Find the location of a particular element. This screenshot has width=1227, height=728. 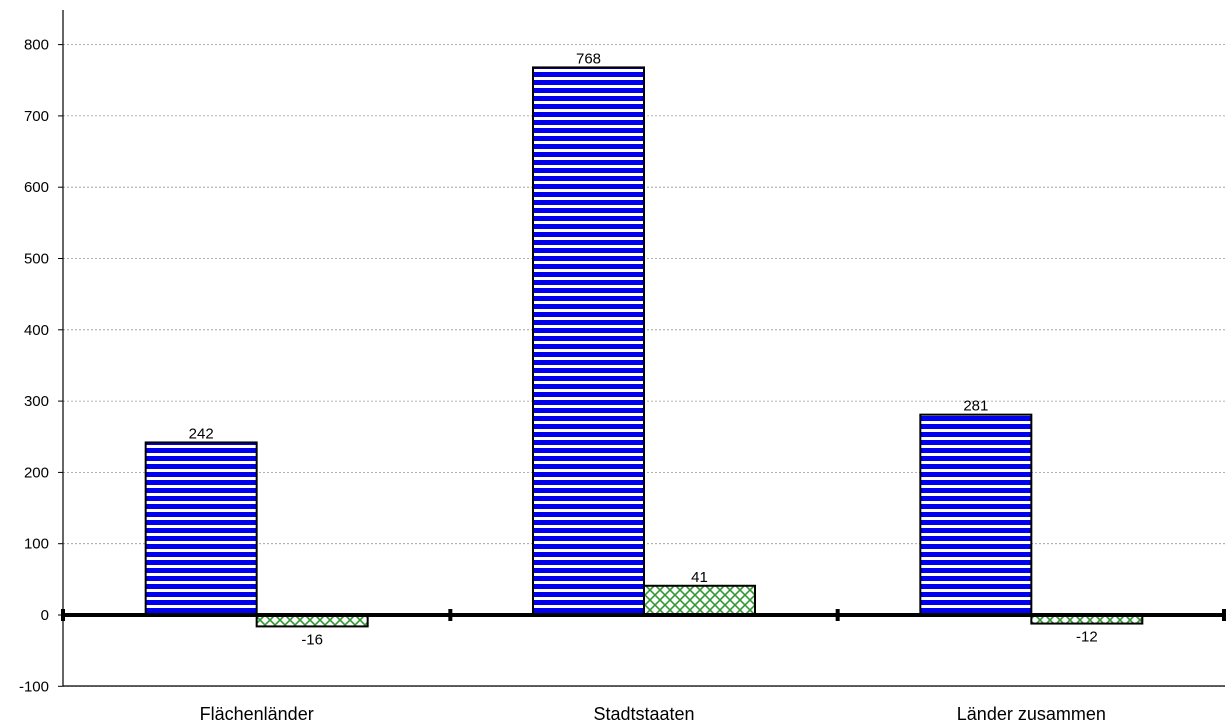

y-axis-ticks: -100 0 100 200 300 400 500 600 700 800 is located at coordinates (41, 366).